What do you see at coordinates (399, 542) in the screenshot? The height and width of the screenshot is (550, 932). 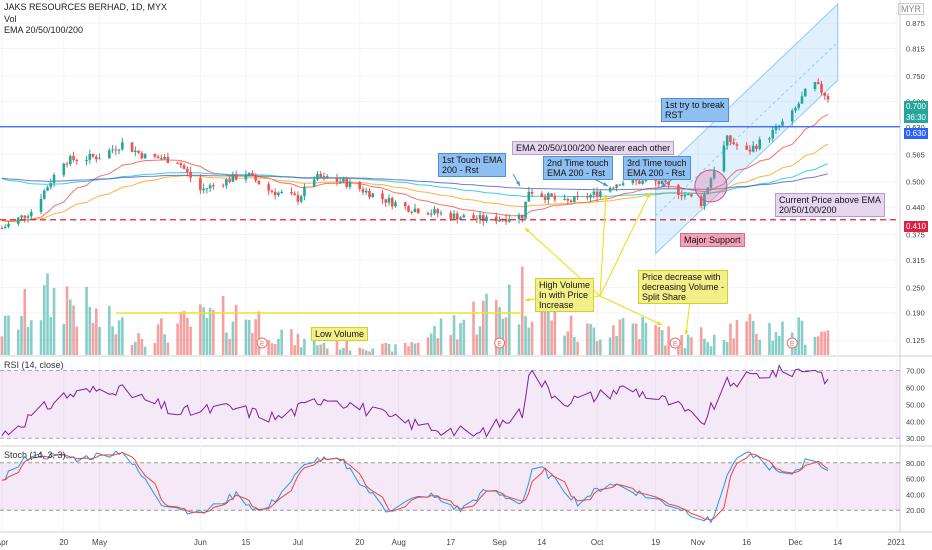 I see `time-tick-label: Aug` at bounding box center [399, 542].